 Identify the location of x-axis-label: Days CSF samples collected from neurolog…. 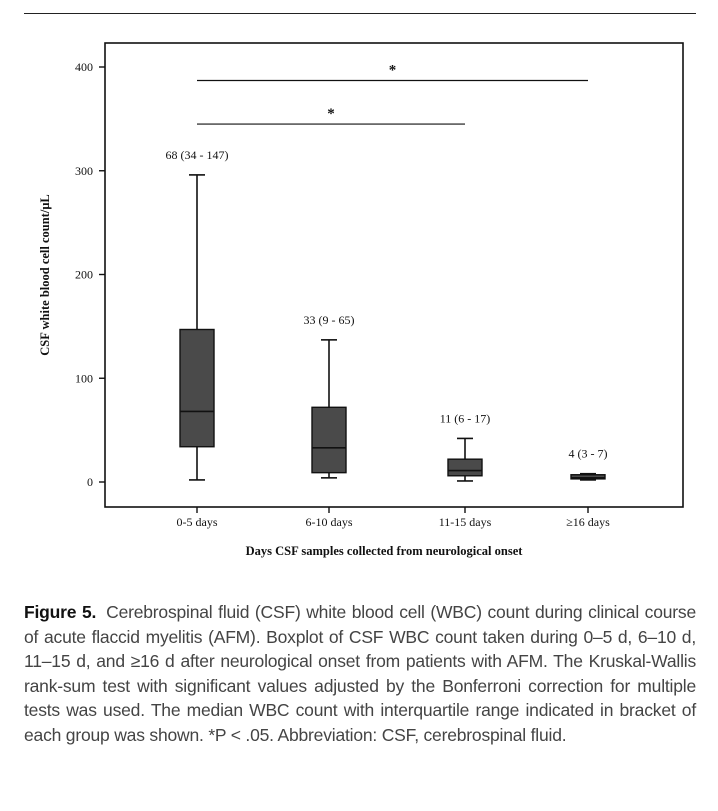
(385, 551).